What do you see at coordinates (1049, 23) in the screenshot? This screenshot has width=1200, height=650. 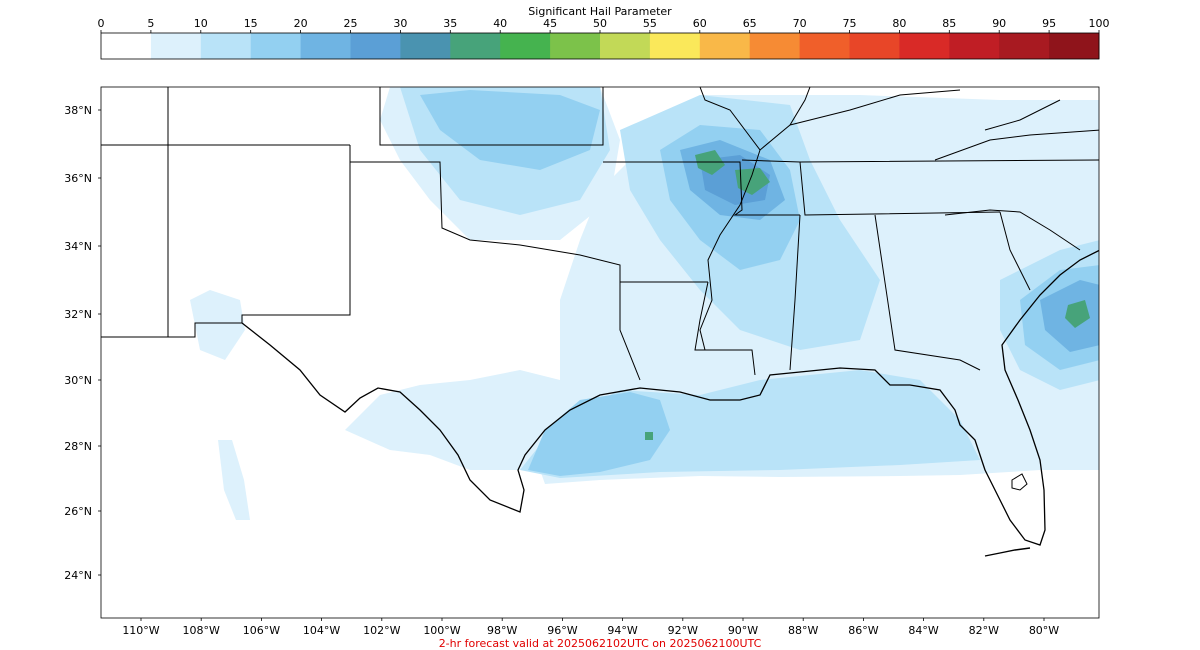 I see `colorbar-tick-label: 95` at bounding box center [1049, 23].